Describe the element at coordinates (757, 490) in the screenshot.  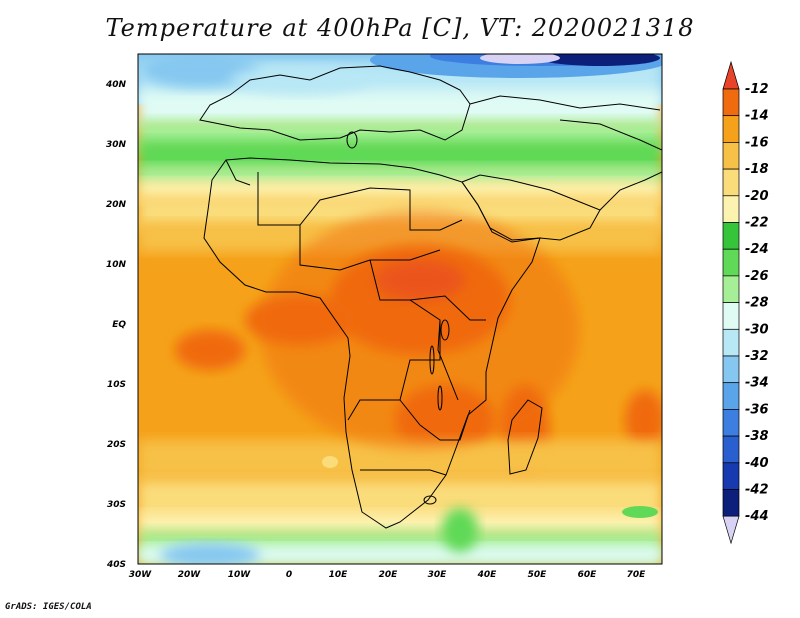
I see `colorbar-label: -42` at that location.